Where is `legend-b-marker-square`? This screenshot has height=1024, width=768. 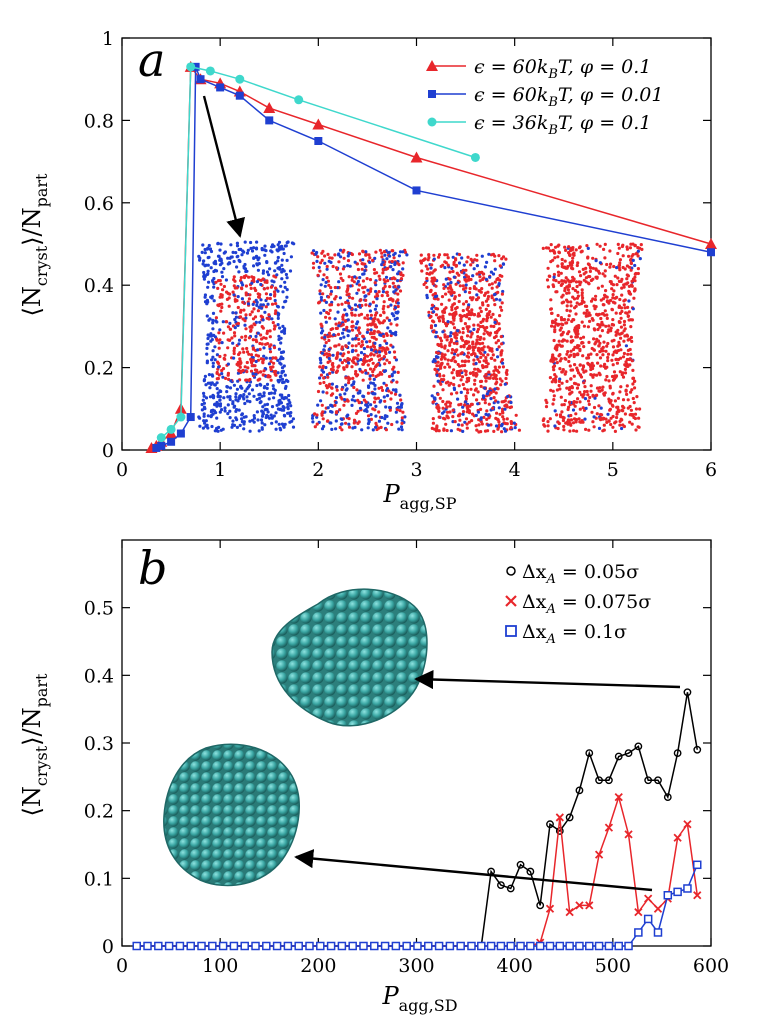
legend-b-marker-square is located at coordinates (511, 631).